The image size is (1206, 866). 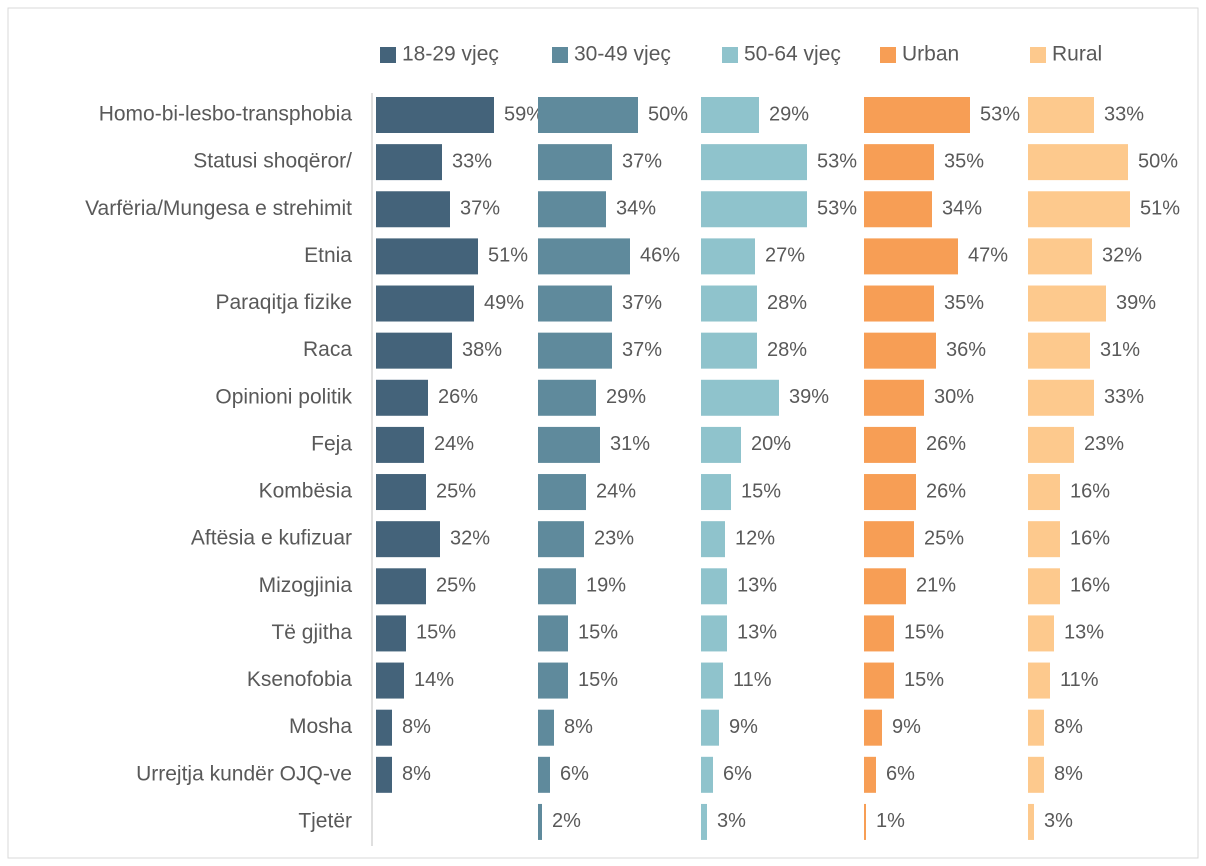 I want to click on data-label: 2%, so click(x=566, y=821).